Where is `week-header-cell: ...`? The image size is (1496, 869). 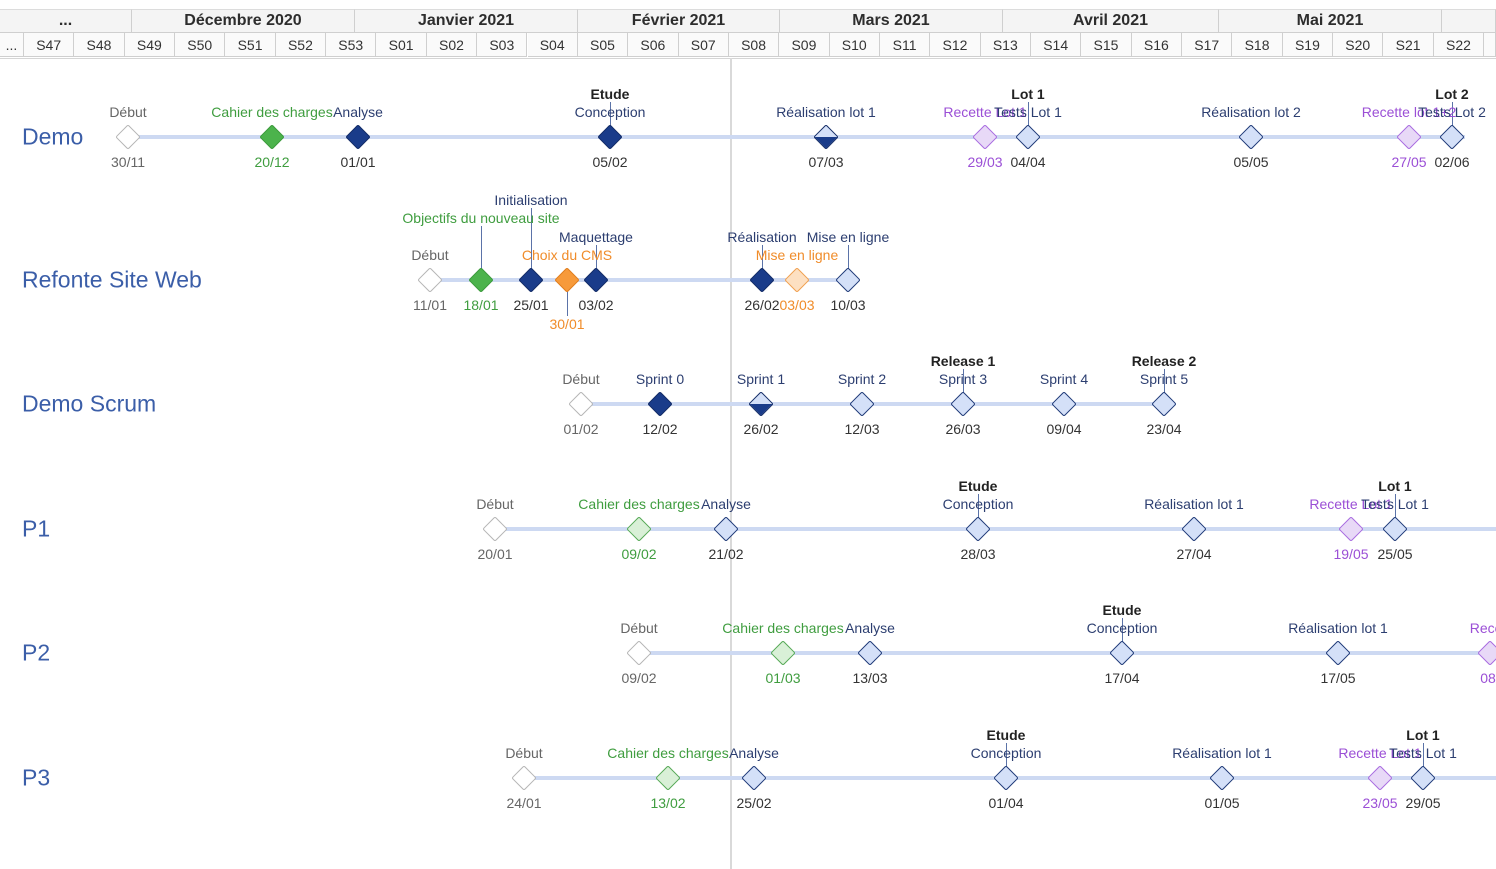 week-header-cell: ... is located at coordinates (12, 45).